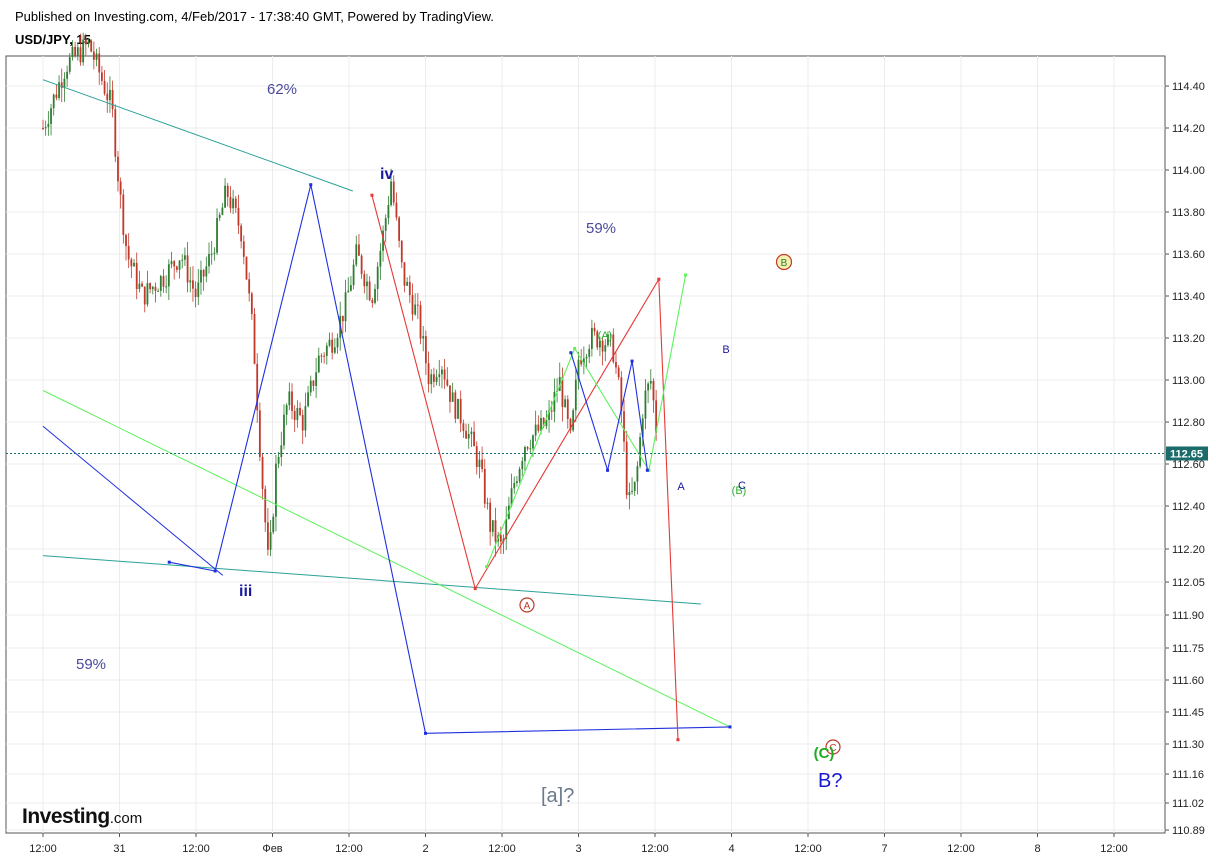 The height and width of the screenshot is (860, 1216). What do you see at coordinates (53, 39) in the screenshot?
I see `chart-symbol-title: USD/JPY, 15` at bounding box center [53, 39].